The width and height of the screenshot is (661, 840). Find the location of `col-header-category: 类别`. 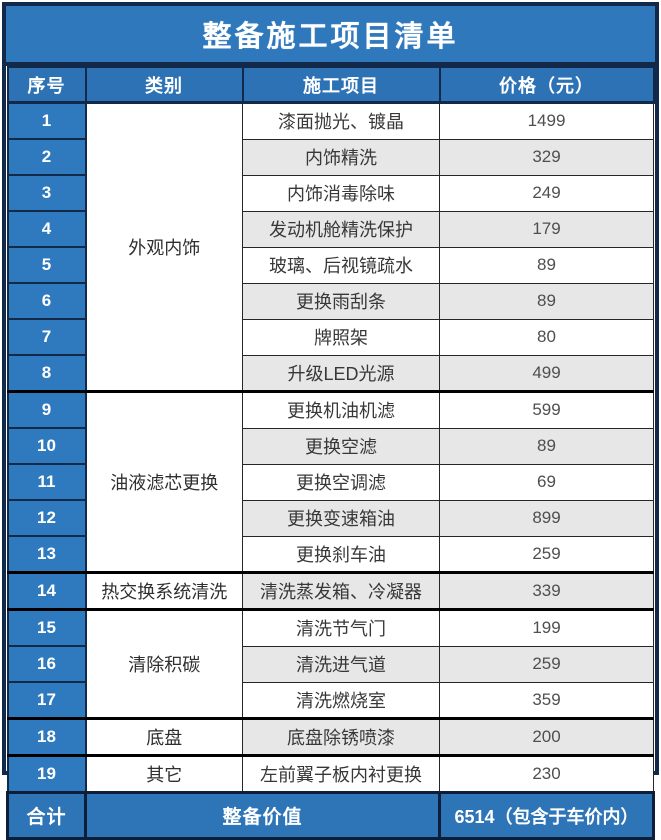

col-header-category: 类别 is located at coordinates (164, 85).